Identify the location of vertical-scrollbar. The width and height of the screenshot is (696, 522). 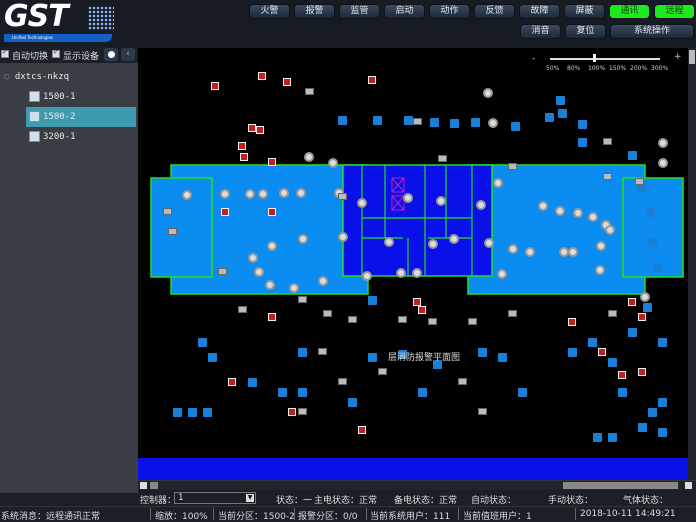
(692, 264).